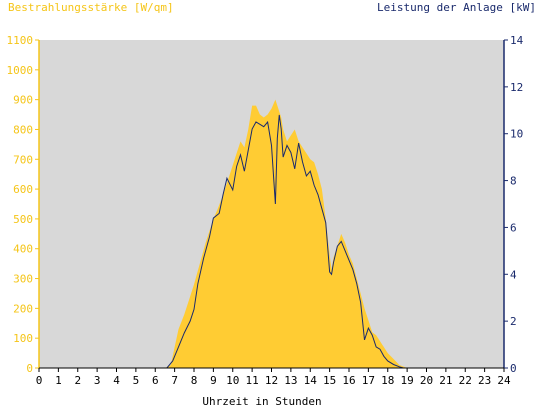  Describe the element at coordinates (23, 338) in the screenshot. I see `left-tick-label: 100` at that location.